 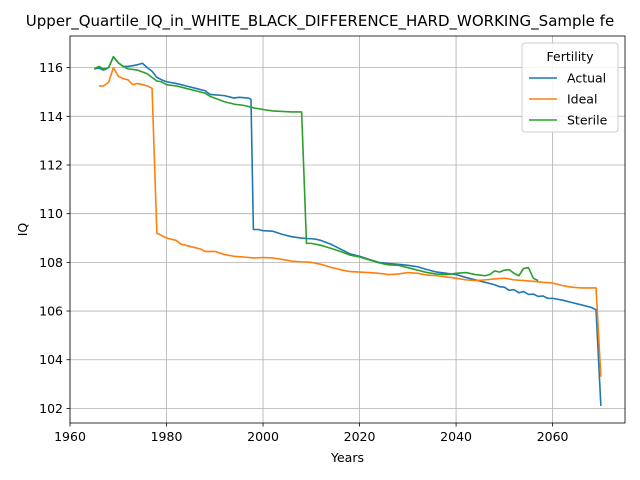 I want to click on y-tick-label: 102, so click(x=51, y=408).